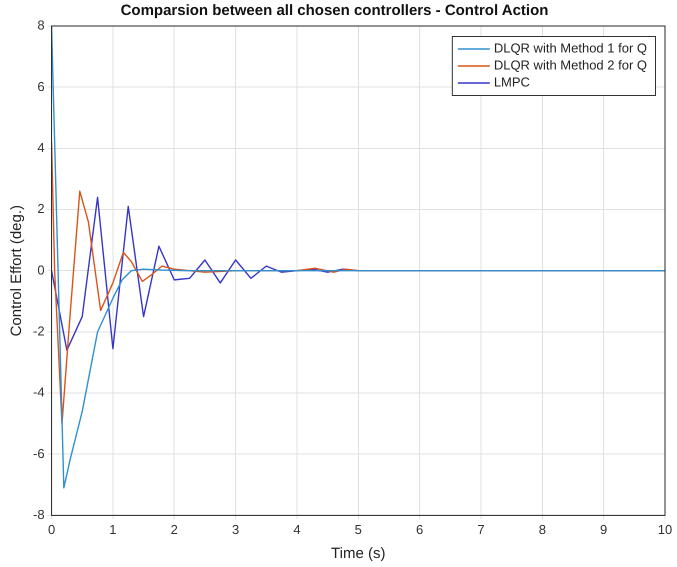 The image size is (677, 567). Describe the element at coordinates (41, 86) in the screenshot. I see `y-tick-label: 6` at that location.